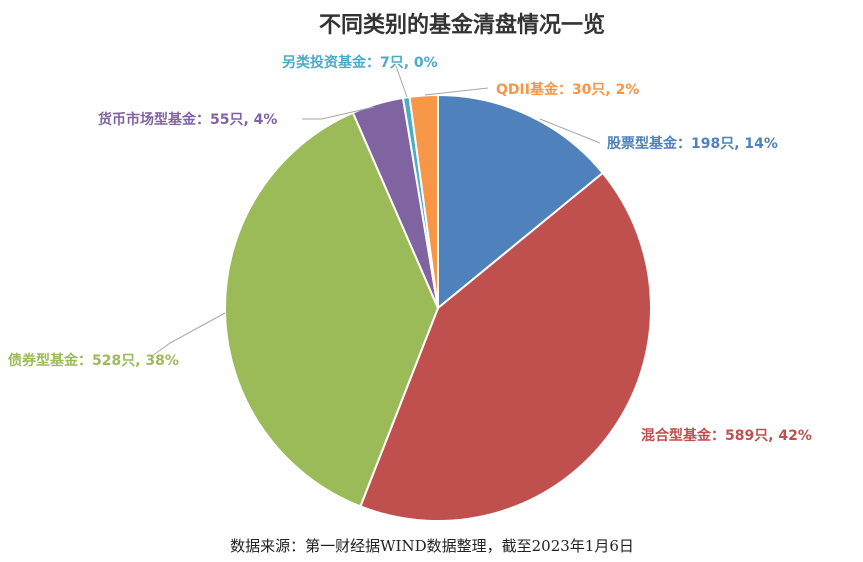 Image resolution: width=863 pixels, height=562 pixels. What do you see at coordinates (567, 89) in the screenshot?
I see `slice-label-6: QDII基金：30只, 2%` at bounding box center [567, 89].